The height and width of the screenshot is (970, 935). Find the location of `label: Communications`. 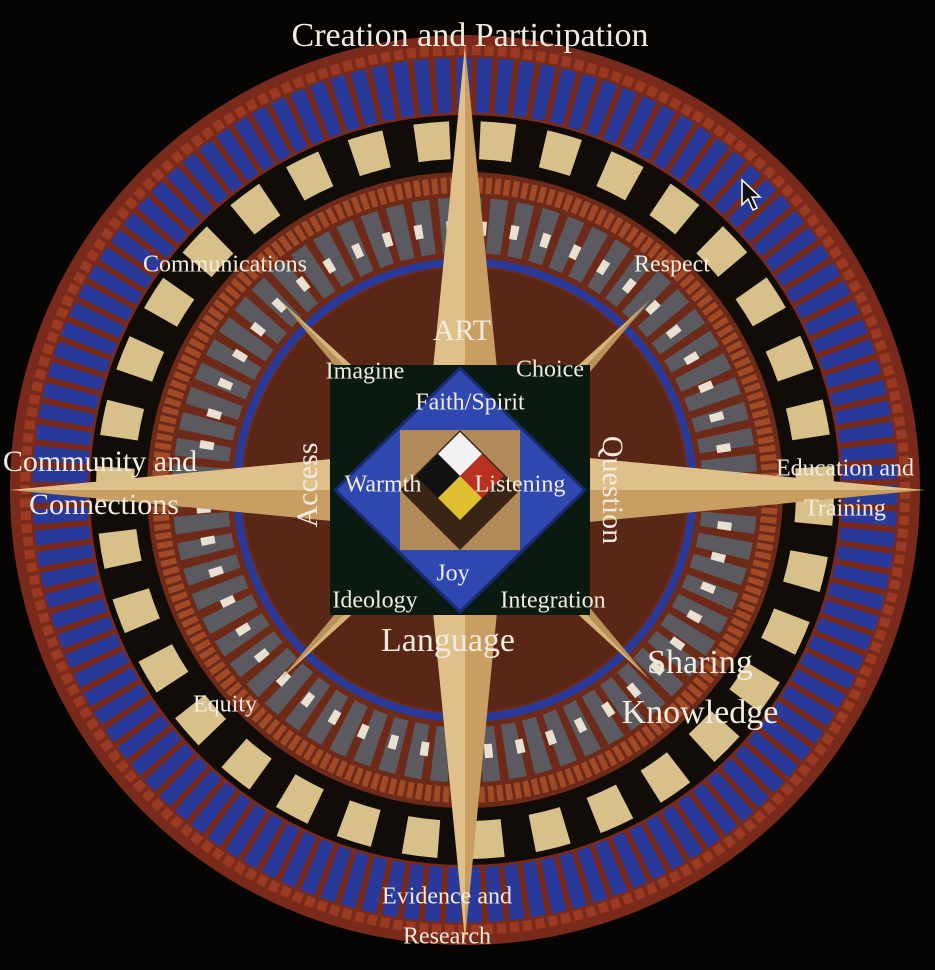

label: Communications is located at coordinates (225, 265).